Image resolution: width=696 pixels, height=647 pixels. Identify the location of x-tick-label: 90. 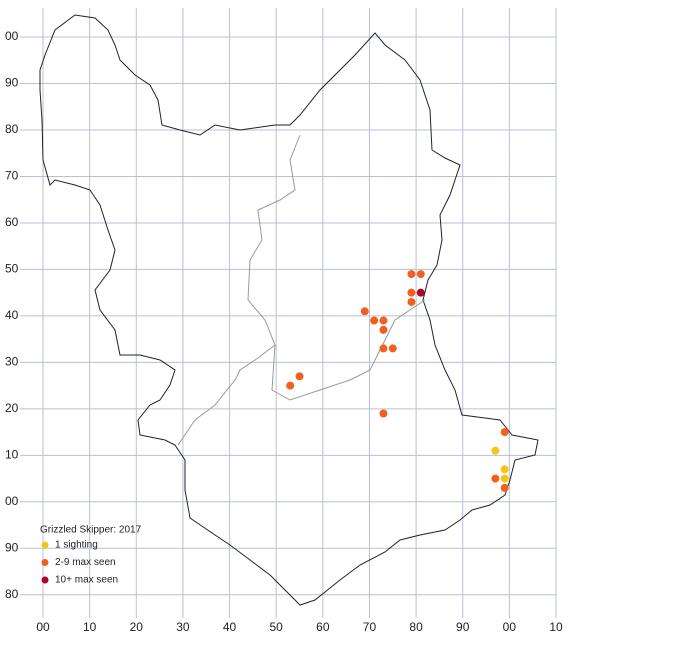
(463, 627).